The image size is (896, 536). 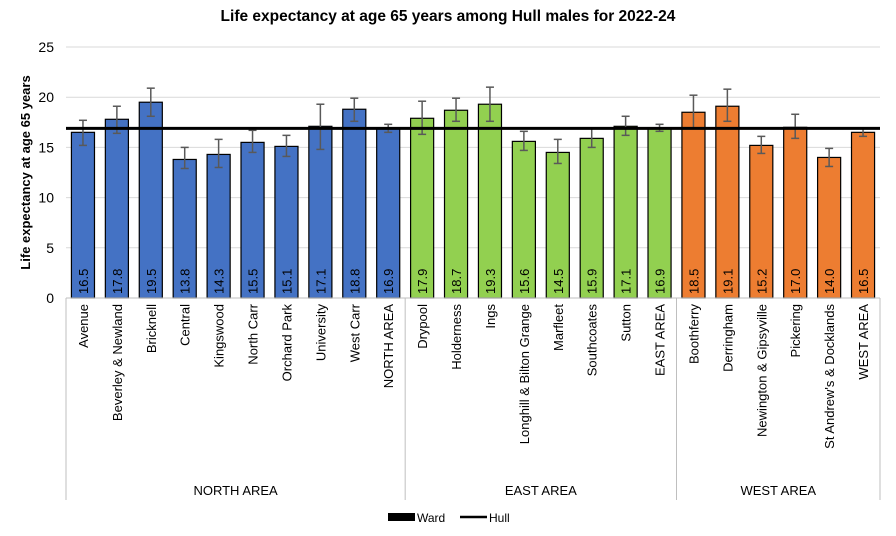 What do you see at coordinates (151, 281) in the screenshot?
I see `data-label: 19.5` at bounding box center [151, 281].